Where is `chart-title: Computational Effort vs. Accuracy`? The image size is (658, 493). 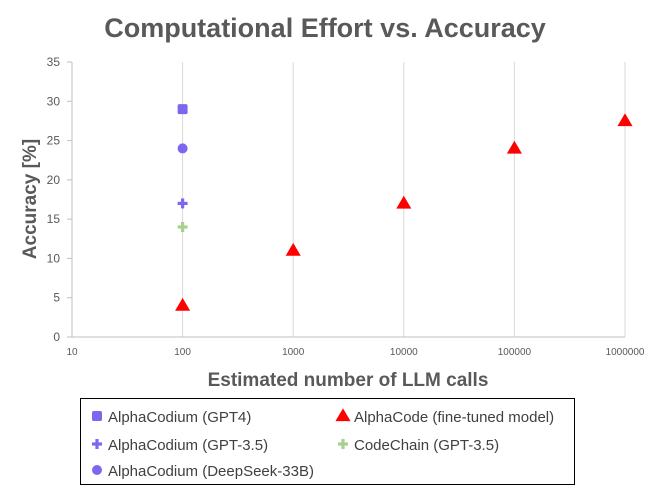 chart-title: Computational Effort vs. Accuracy is located at coordinates (325, 28).